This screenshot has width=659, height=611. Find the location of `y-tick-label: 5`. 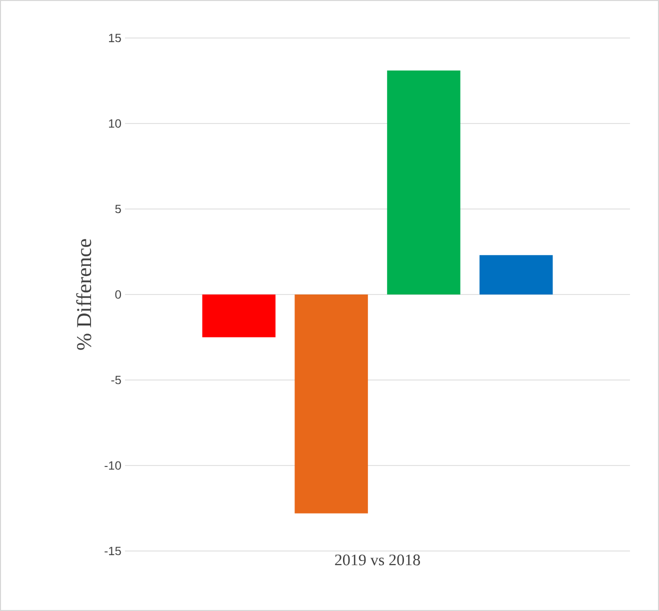

y-tick-label: 5 is located at coordinates (118, 209).